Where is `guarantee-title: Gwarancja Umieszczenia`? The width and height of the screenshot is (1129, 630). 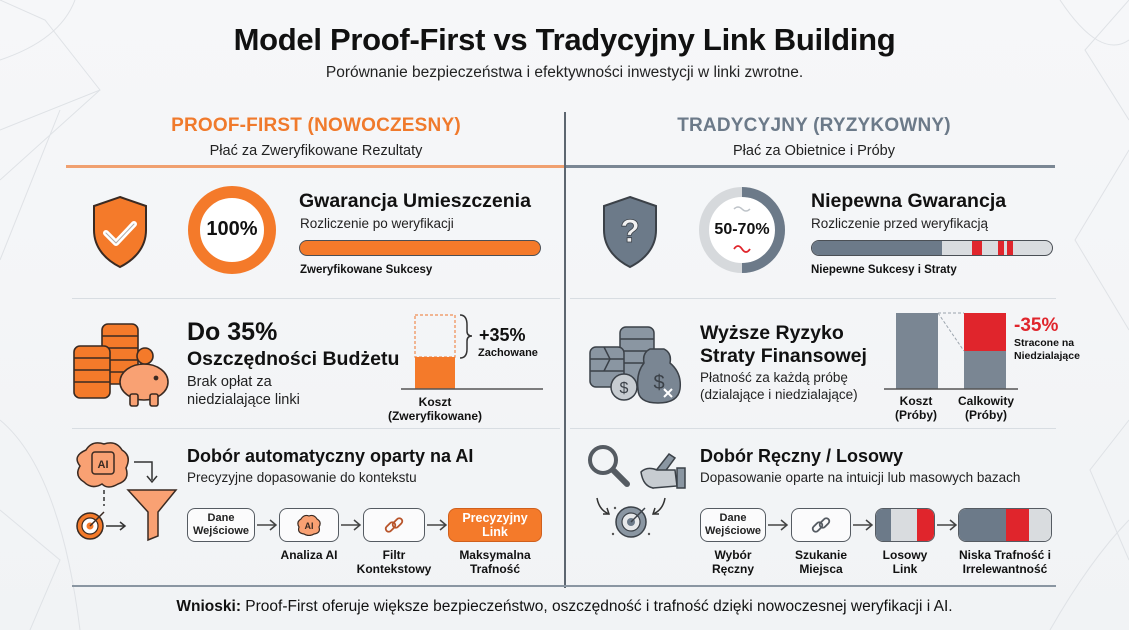
guarantee-title: Gwarancja Umieszczenia is located at coordinates (415, 201).